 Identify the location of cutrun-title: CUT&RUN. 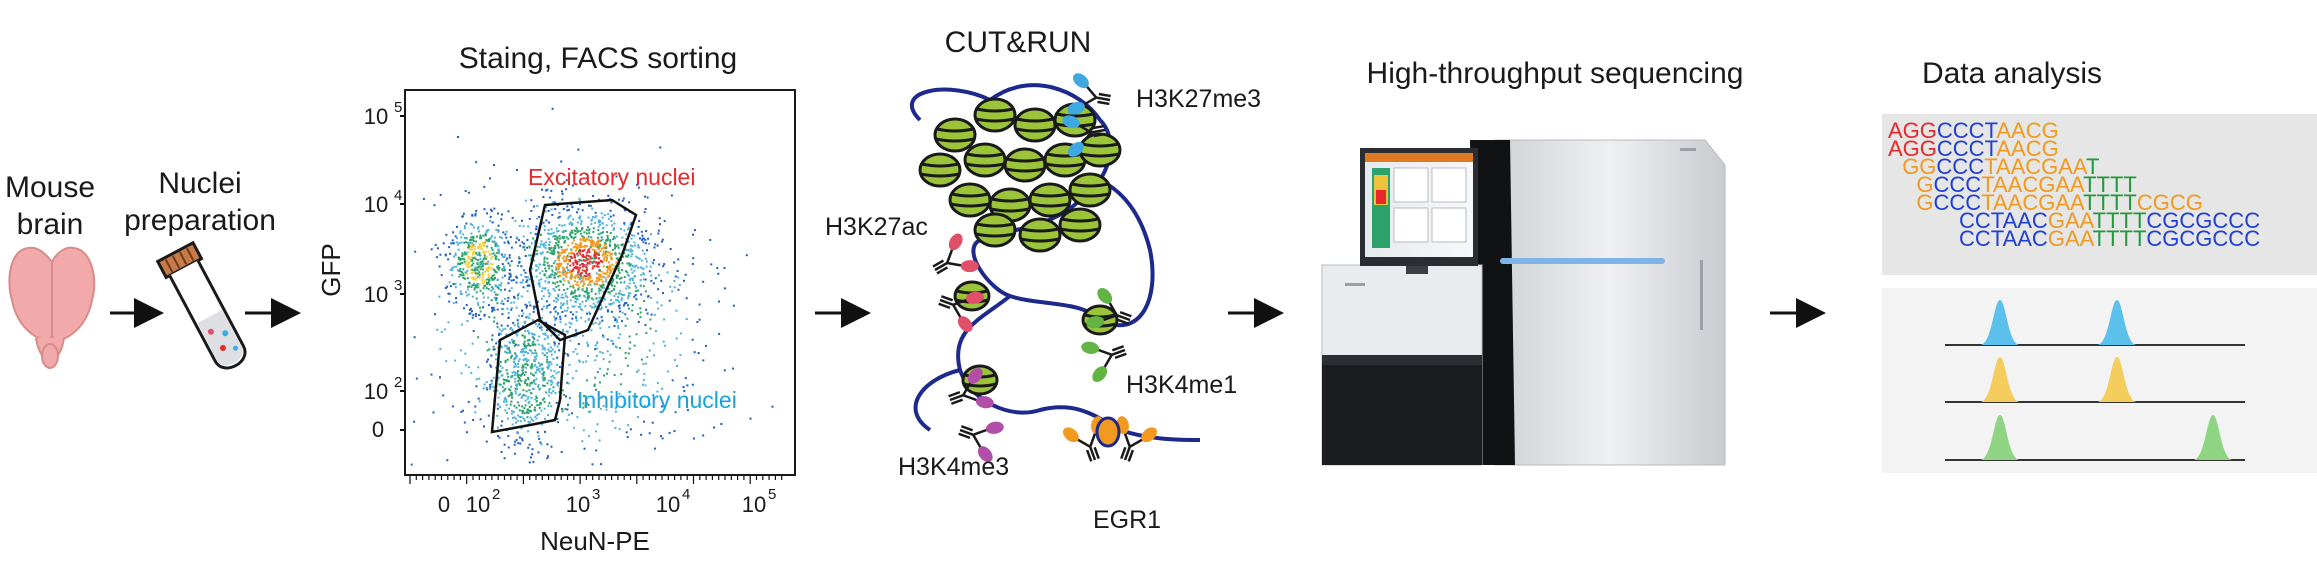
(1018, 42).